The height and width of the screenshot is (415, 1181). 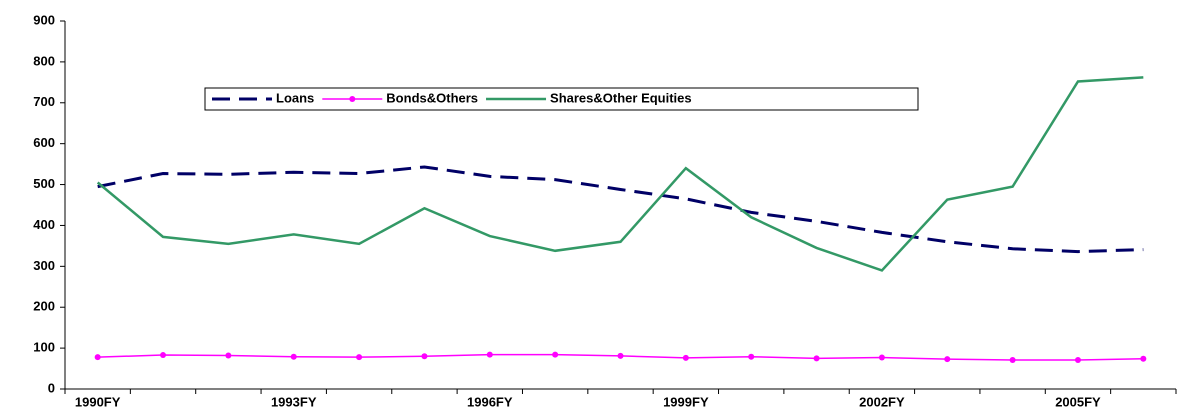 What do you see at coordinates (621, 97) in the screenshot?
I see `legend-label: Shares&Other Equities` at bounding box center [621, 97].